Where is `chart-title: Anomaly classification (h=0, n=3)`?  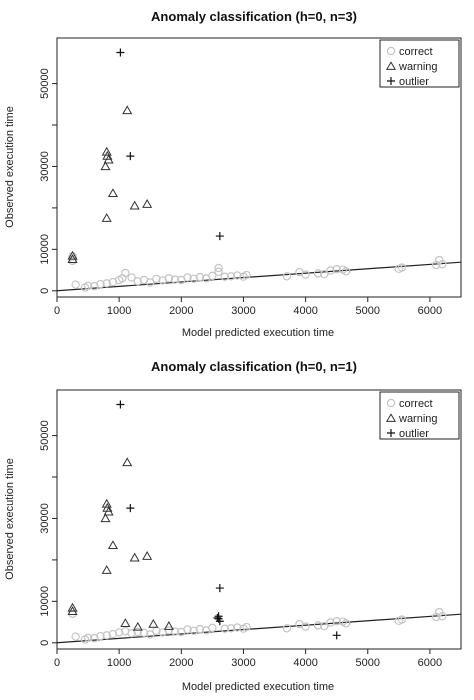 chart-title: Anomaly classification (h=0, n=3) is located at coordinates (254, 16).